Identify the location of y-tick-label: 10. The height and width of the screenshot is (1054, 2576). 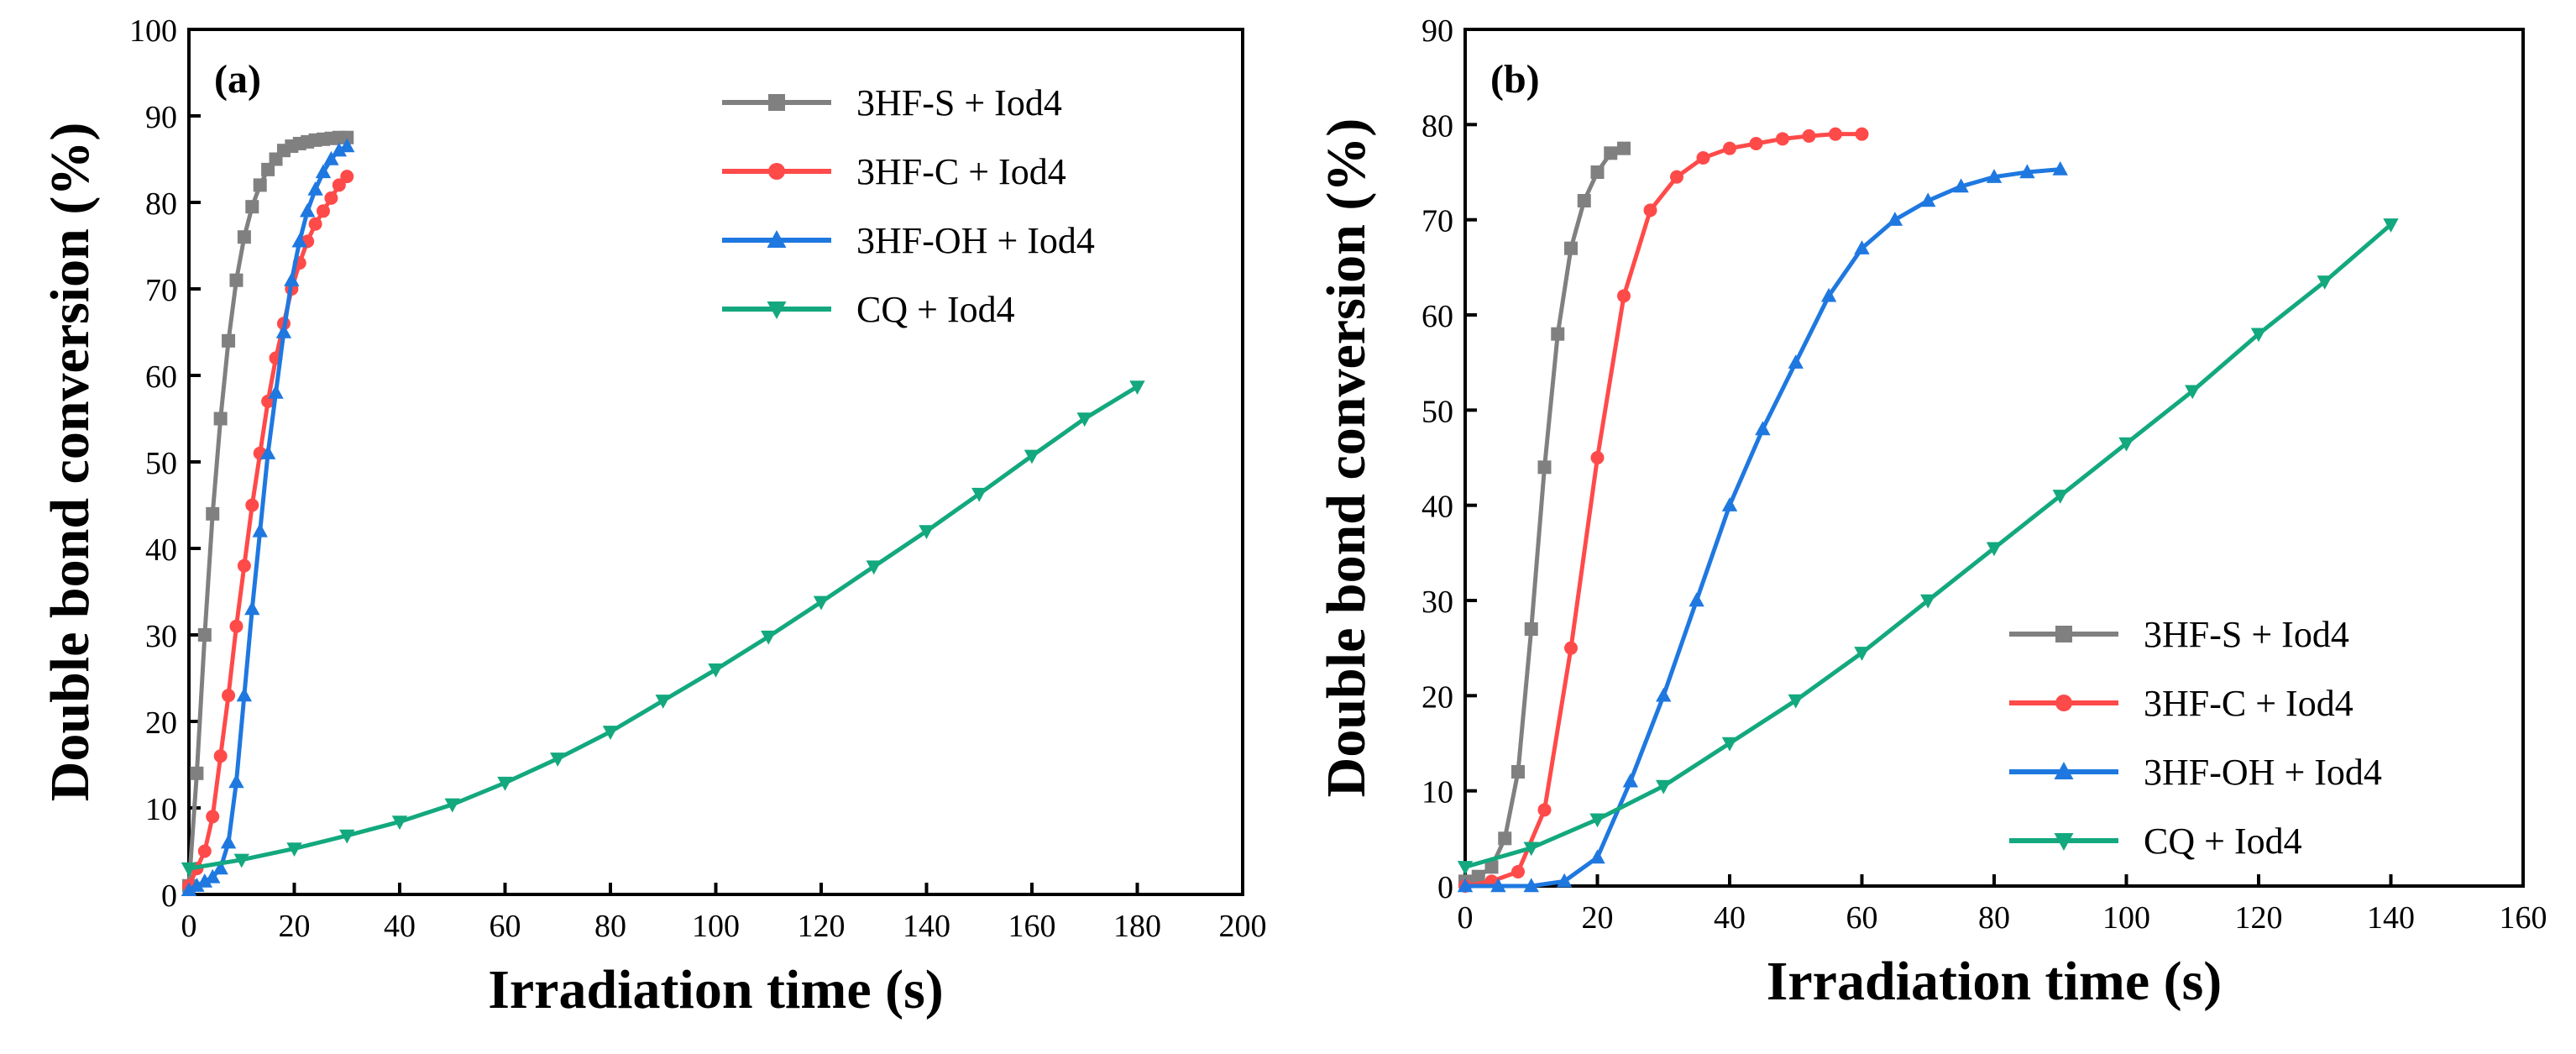
(161, 809).